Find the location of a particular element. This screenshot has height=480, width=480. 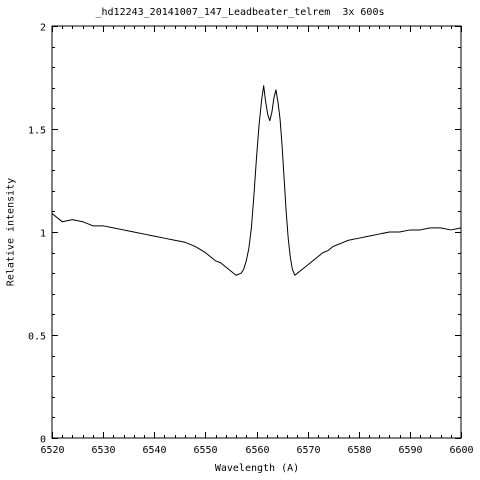

x-tick-label: 6530 is located at coordinates (103, 450).